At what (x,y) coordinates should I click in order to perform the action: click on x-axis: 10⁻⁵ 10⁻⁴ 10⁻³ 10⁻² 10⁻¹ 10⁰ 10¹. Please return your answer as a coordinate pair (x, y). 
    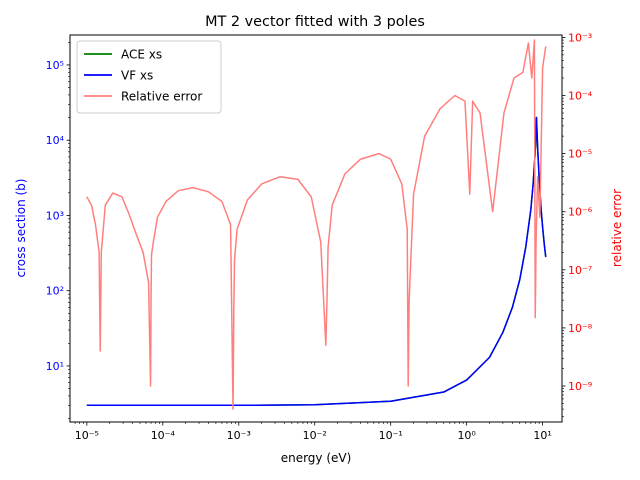
    Looking at the image, I should click on (313, 432).